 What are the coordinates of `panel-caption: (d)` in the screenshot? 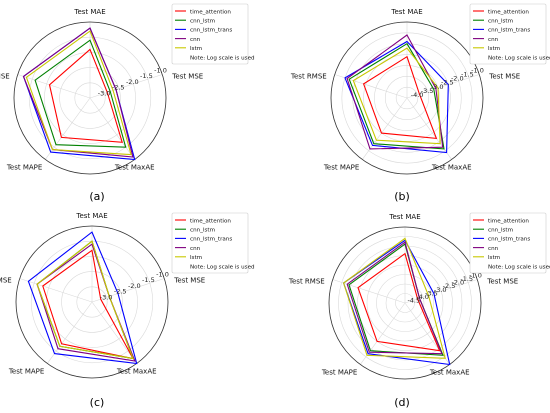 It's located at (402, 402).